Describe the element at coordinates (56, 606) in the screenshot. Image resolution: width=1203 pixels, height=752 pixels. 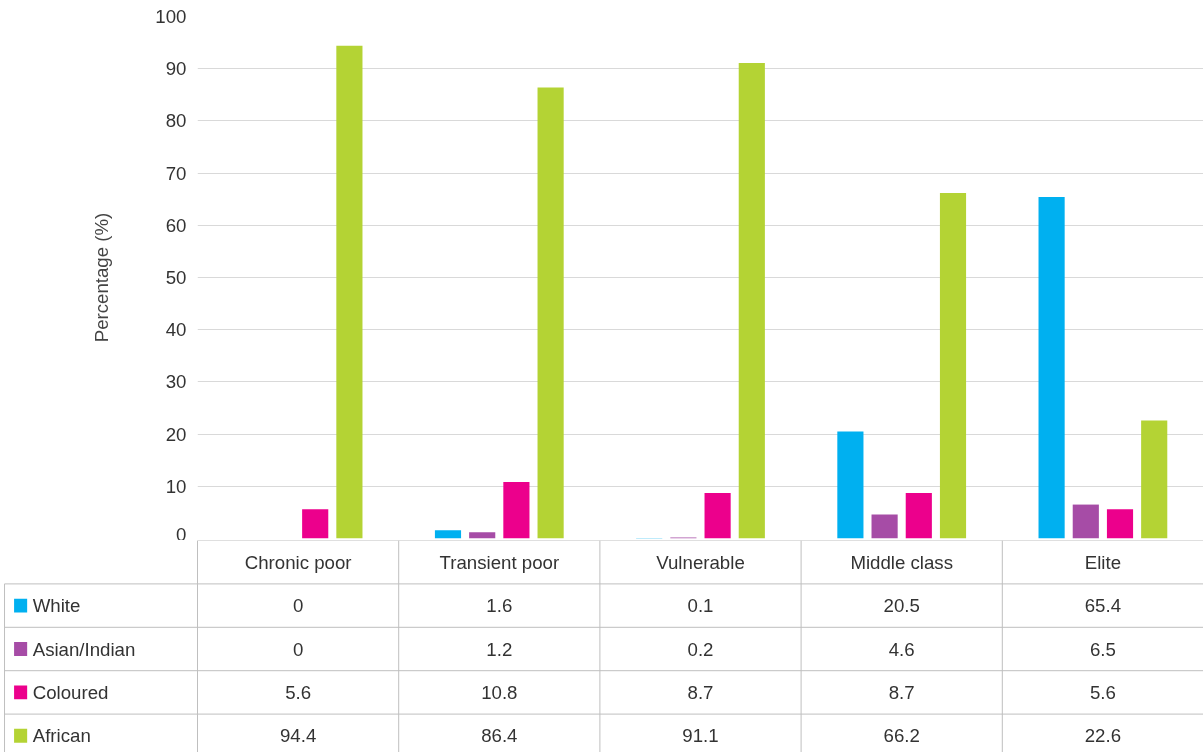
I see `legend-label: White` at that location.